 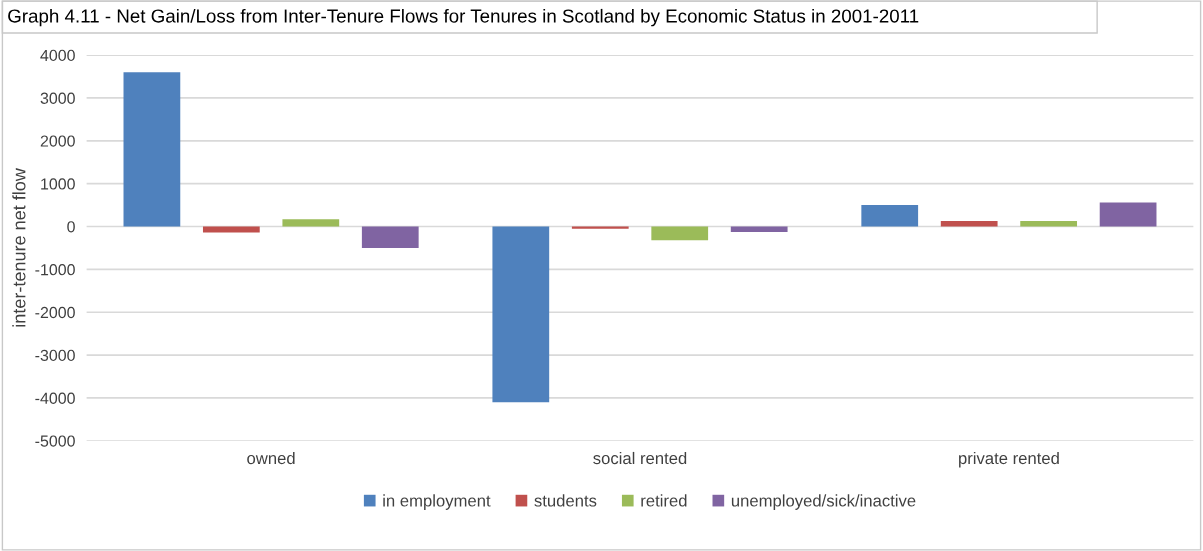 What do you see at coordinates (19, 247) in the screenshot?
I see `y-axis-title: inter-tenure net flow` at bounding box center [19, 247].